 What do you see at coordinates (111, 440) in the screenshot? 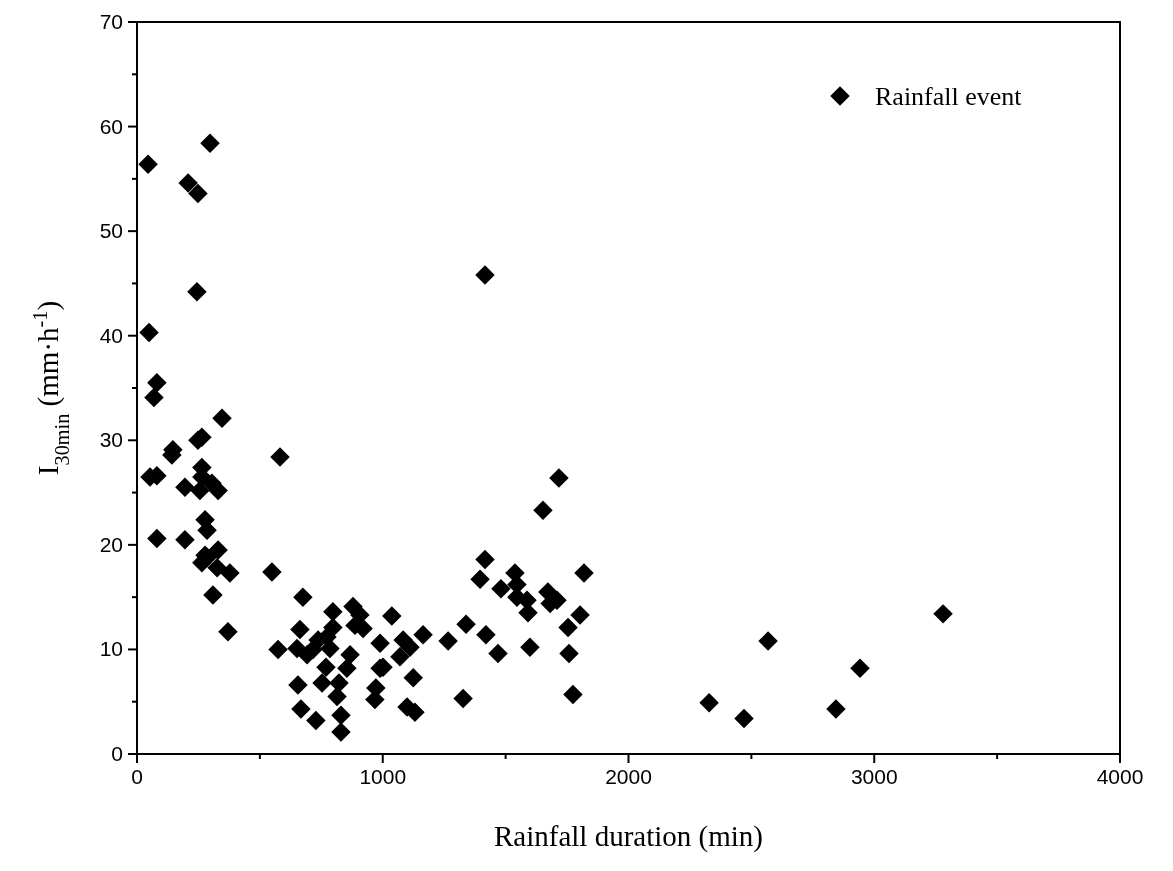
I see `y-tick-label: 30` at bounding box center [111, 440].